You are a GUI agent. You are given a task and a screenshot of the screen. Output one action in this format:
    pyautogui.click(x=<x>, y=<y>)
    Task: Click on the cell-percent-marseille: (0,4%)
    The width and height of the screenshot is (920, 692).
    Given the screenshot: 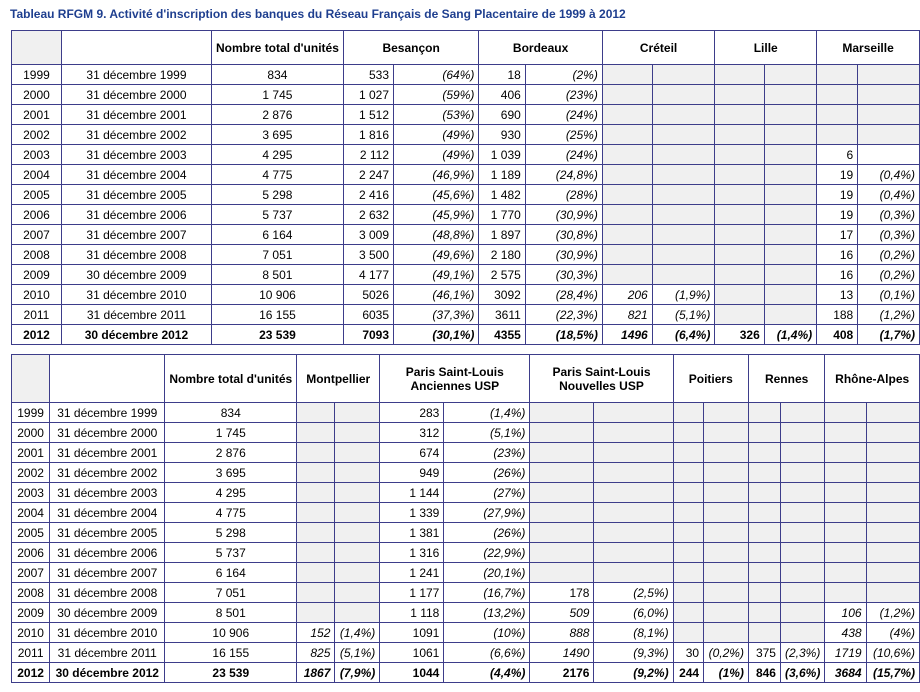 What is the action you would take?
    pyautogui.click(x=888, y=194)
    